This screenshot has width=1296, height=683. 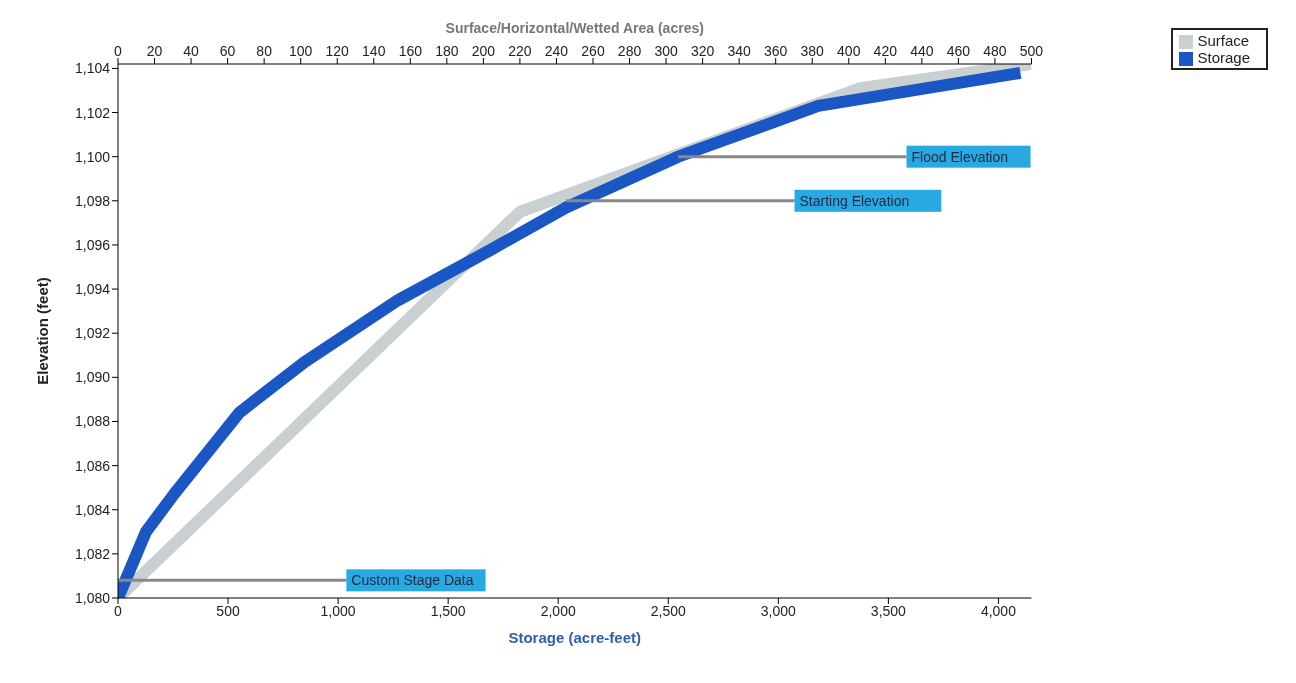 What do you see at coordinates (556, 51) in the screenshot?
I see `x2-tick-label: 240` at bounding box center [556, 51].